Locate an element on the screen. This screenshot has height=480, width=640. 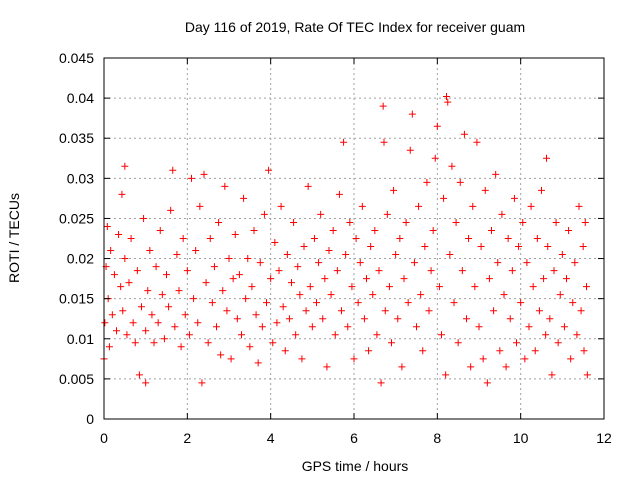
y-axis-label: ROTI / TECUs is located at coordinates (14, 238).